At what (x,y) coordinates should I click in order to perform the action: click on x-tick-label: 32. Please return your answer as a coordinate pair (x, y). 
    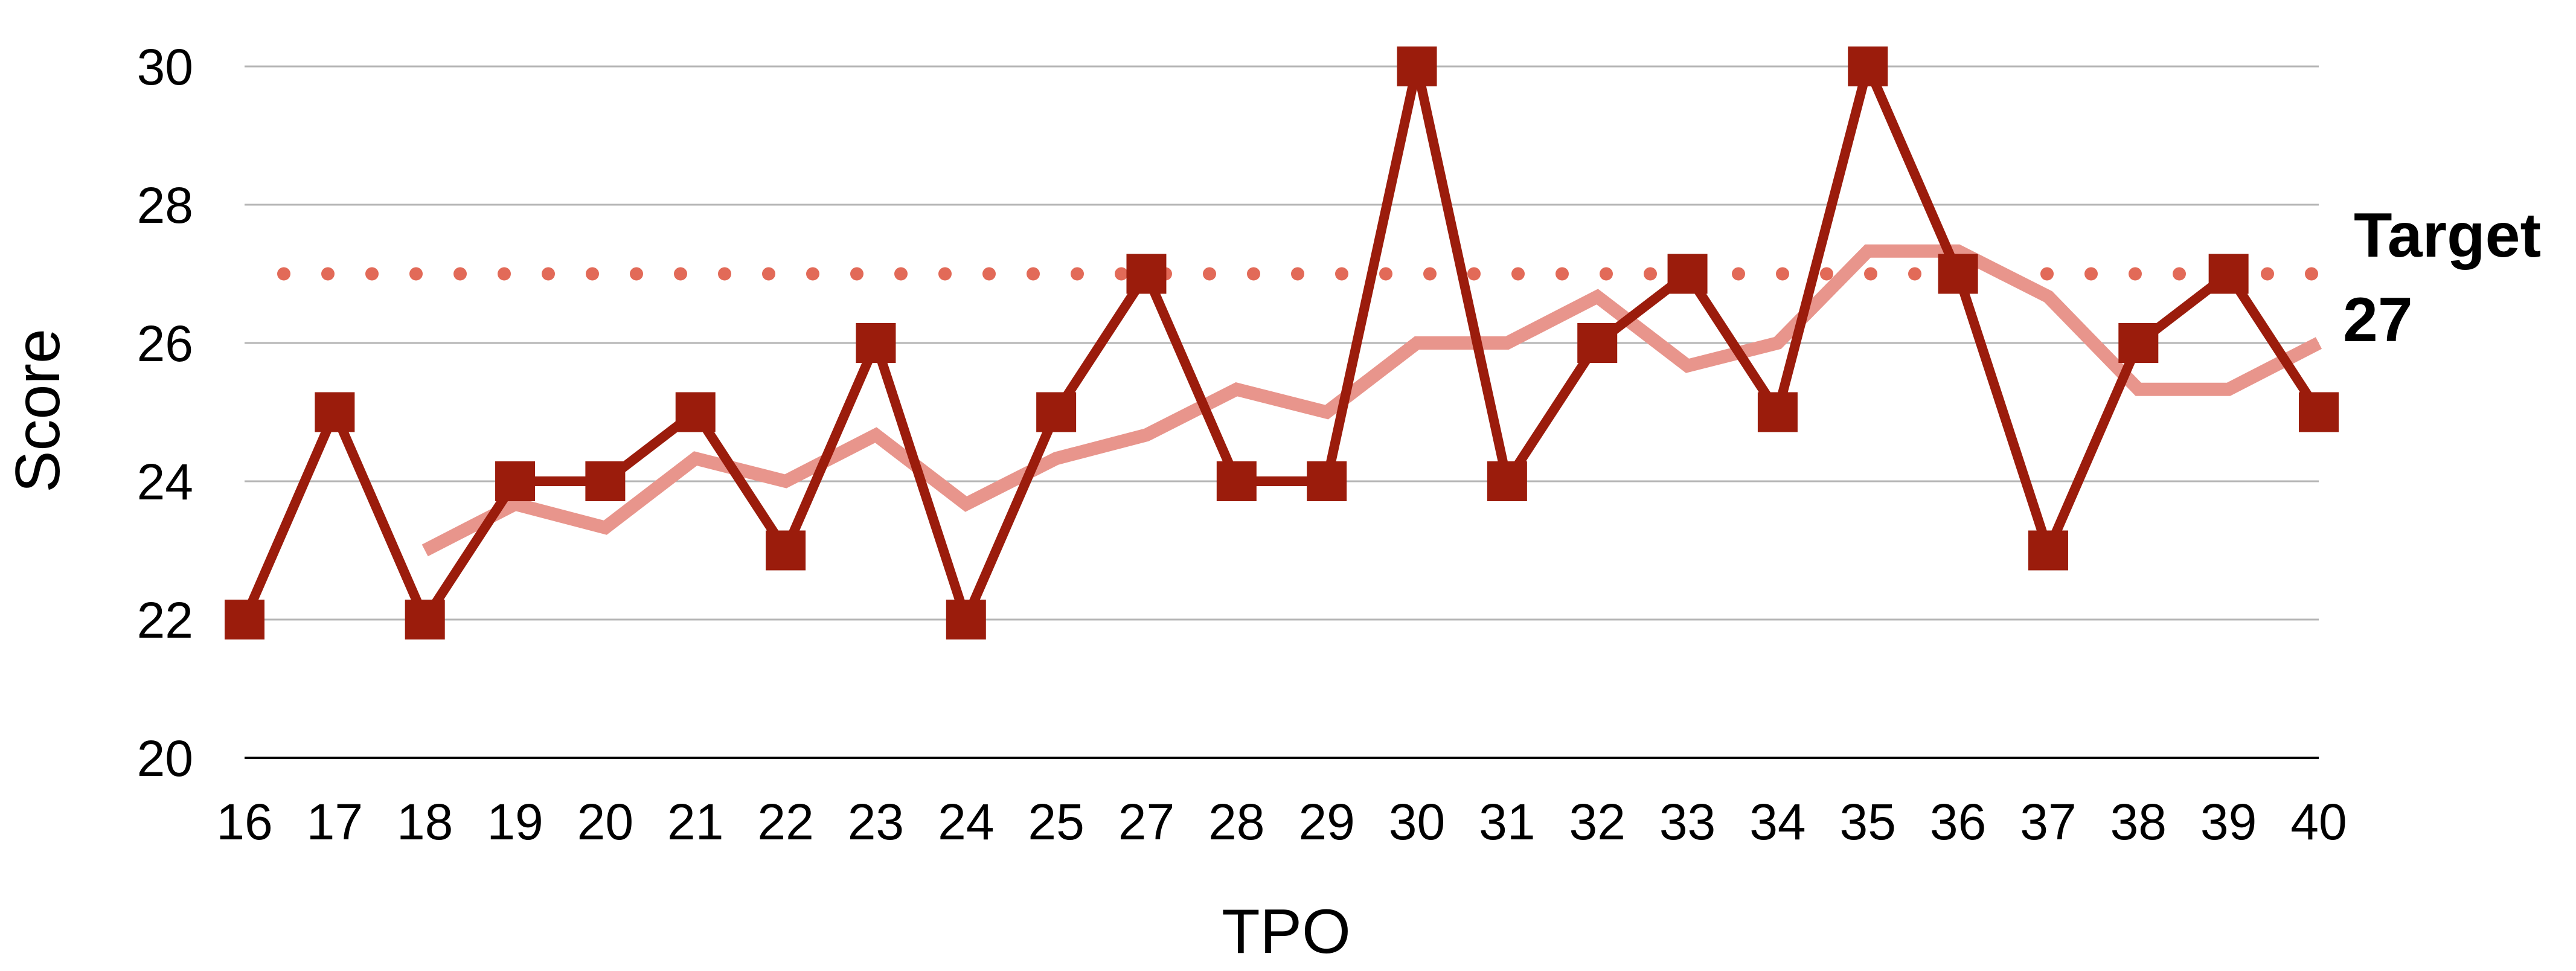
    Looking at the image, I should click on (1597, 821).